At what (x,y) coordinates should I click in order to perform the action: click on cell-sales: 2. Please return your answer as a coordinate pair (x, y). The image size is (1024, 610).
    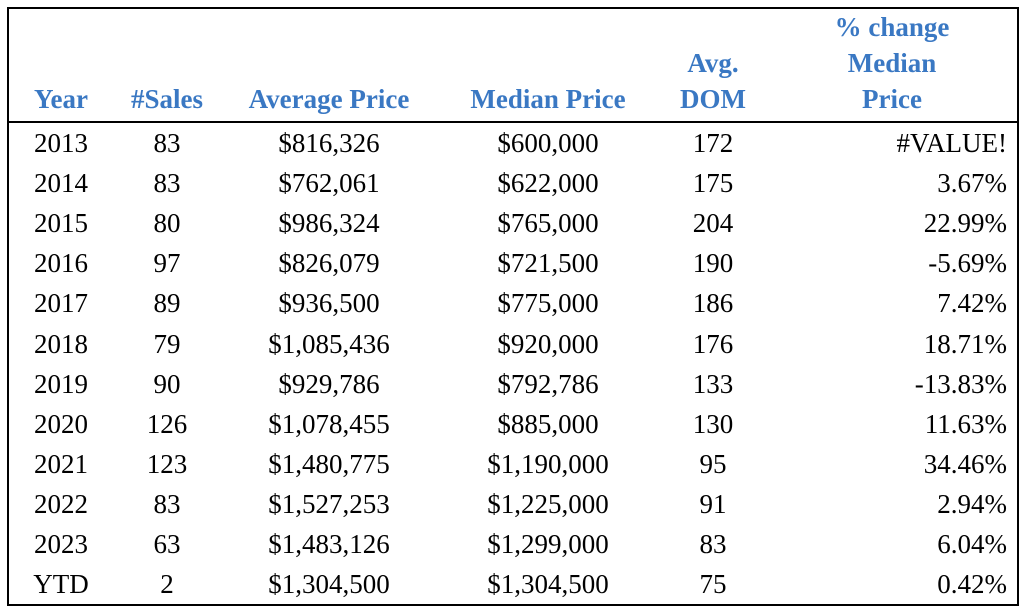
    Looking at the image, I should click on (167, 583).